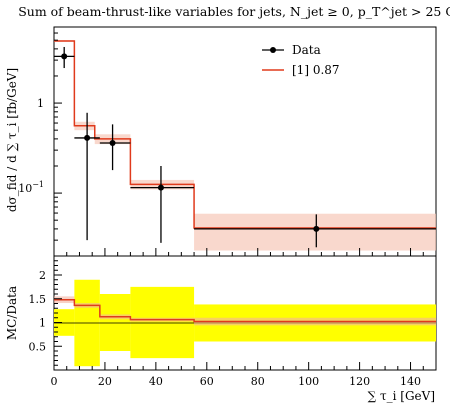 Image resolution: width=450 pixels, height=407 pixels. I want to click on ratio-y-tick-label-2: 2, so click(42, 275).